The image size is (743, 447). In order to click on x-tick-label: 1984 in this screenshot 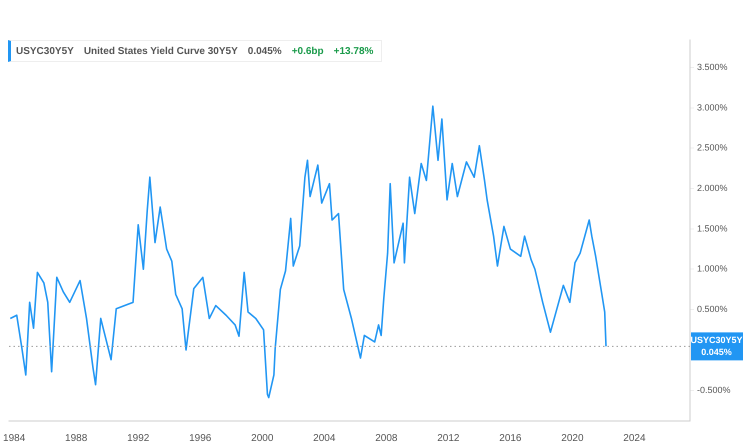, I will do `click(14, 438)`.